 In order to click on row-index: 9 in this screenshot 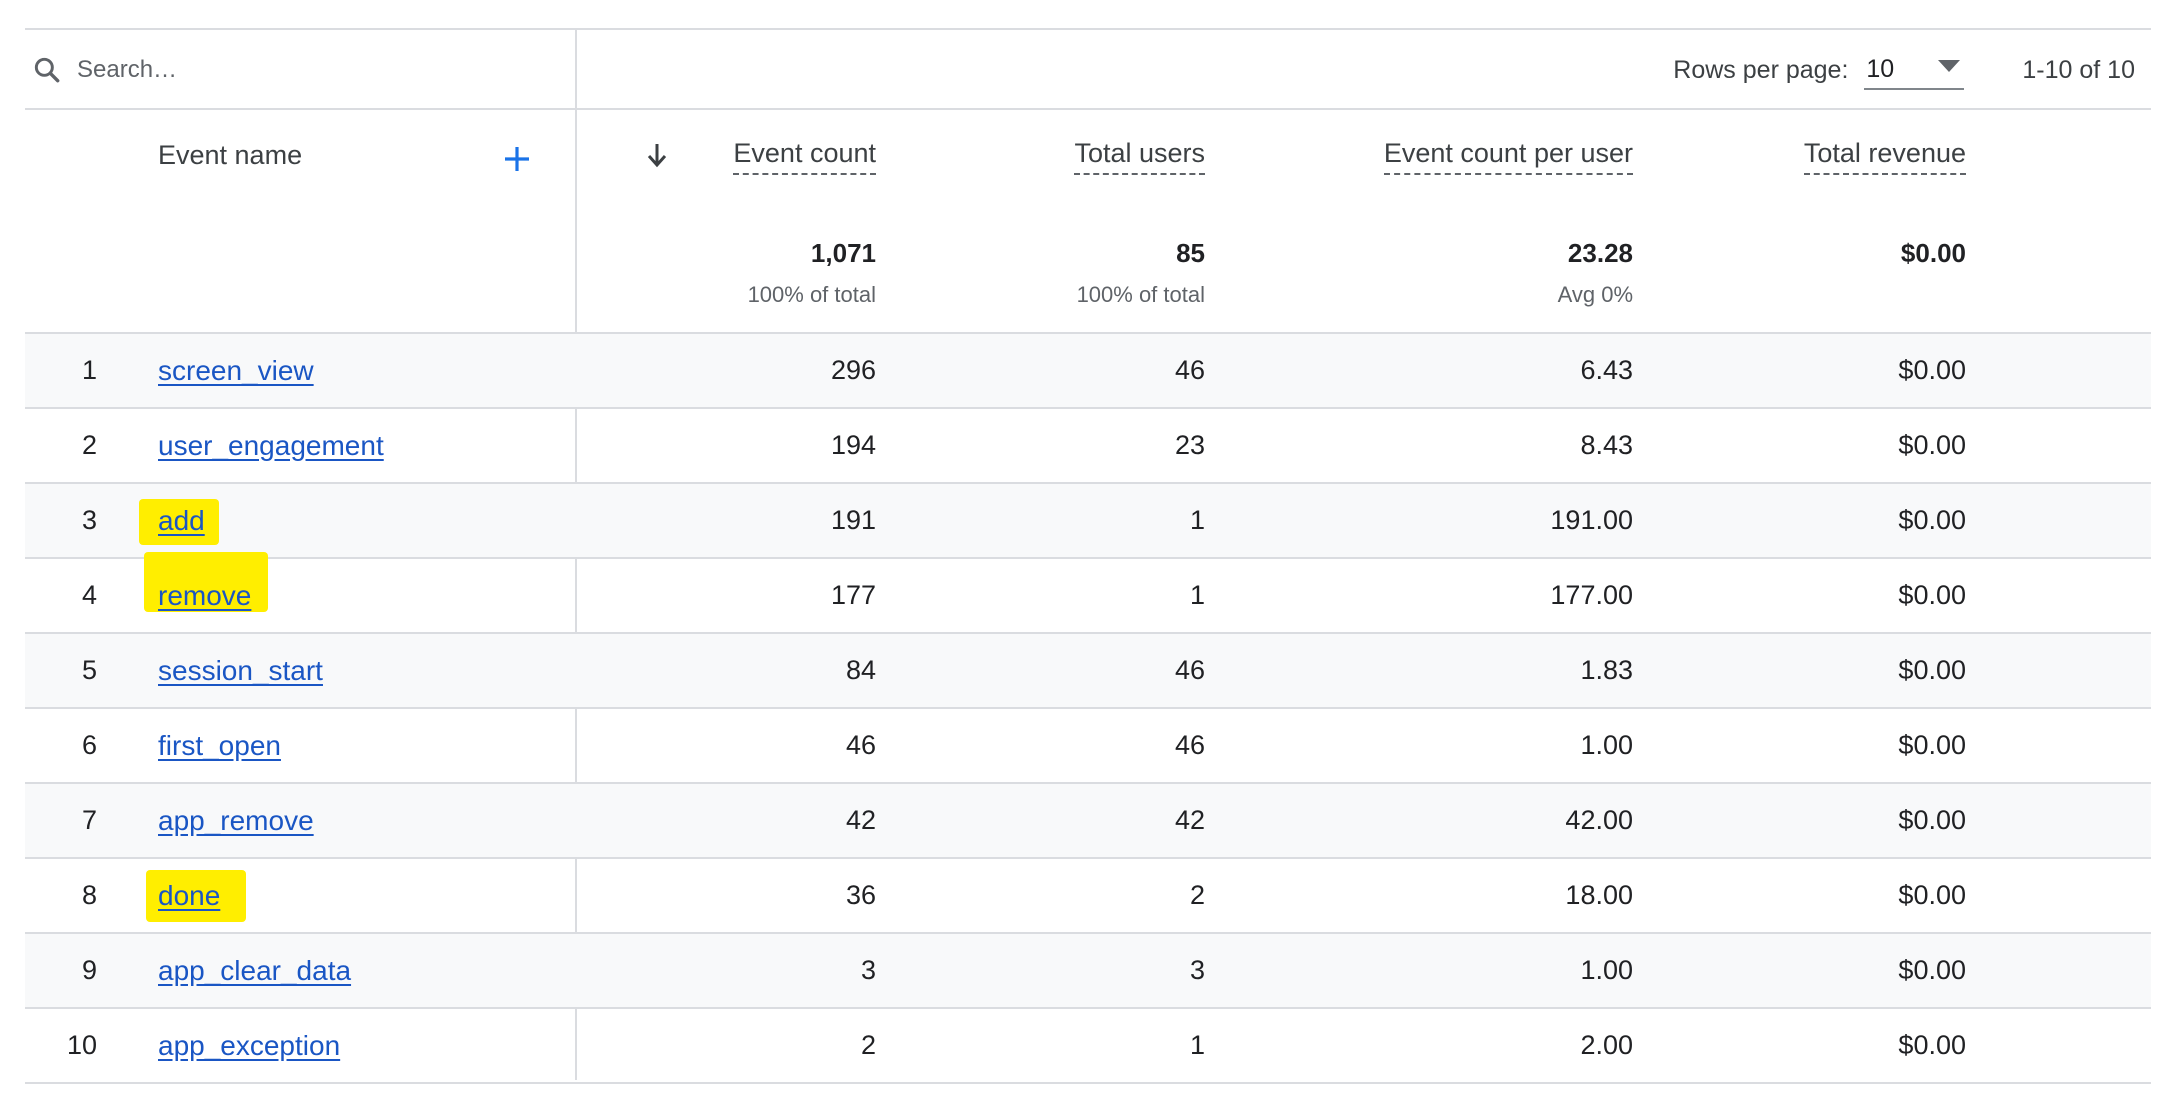, I will do `click(89, 970)`.